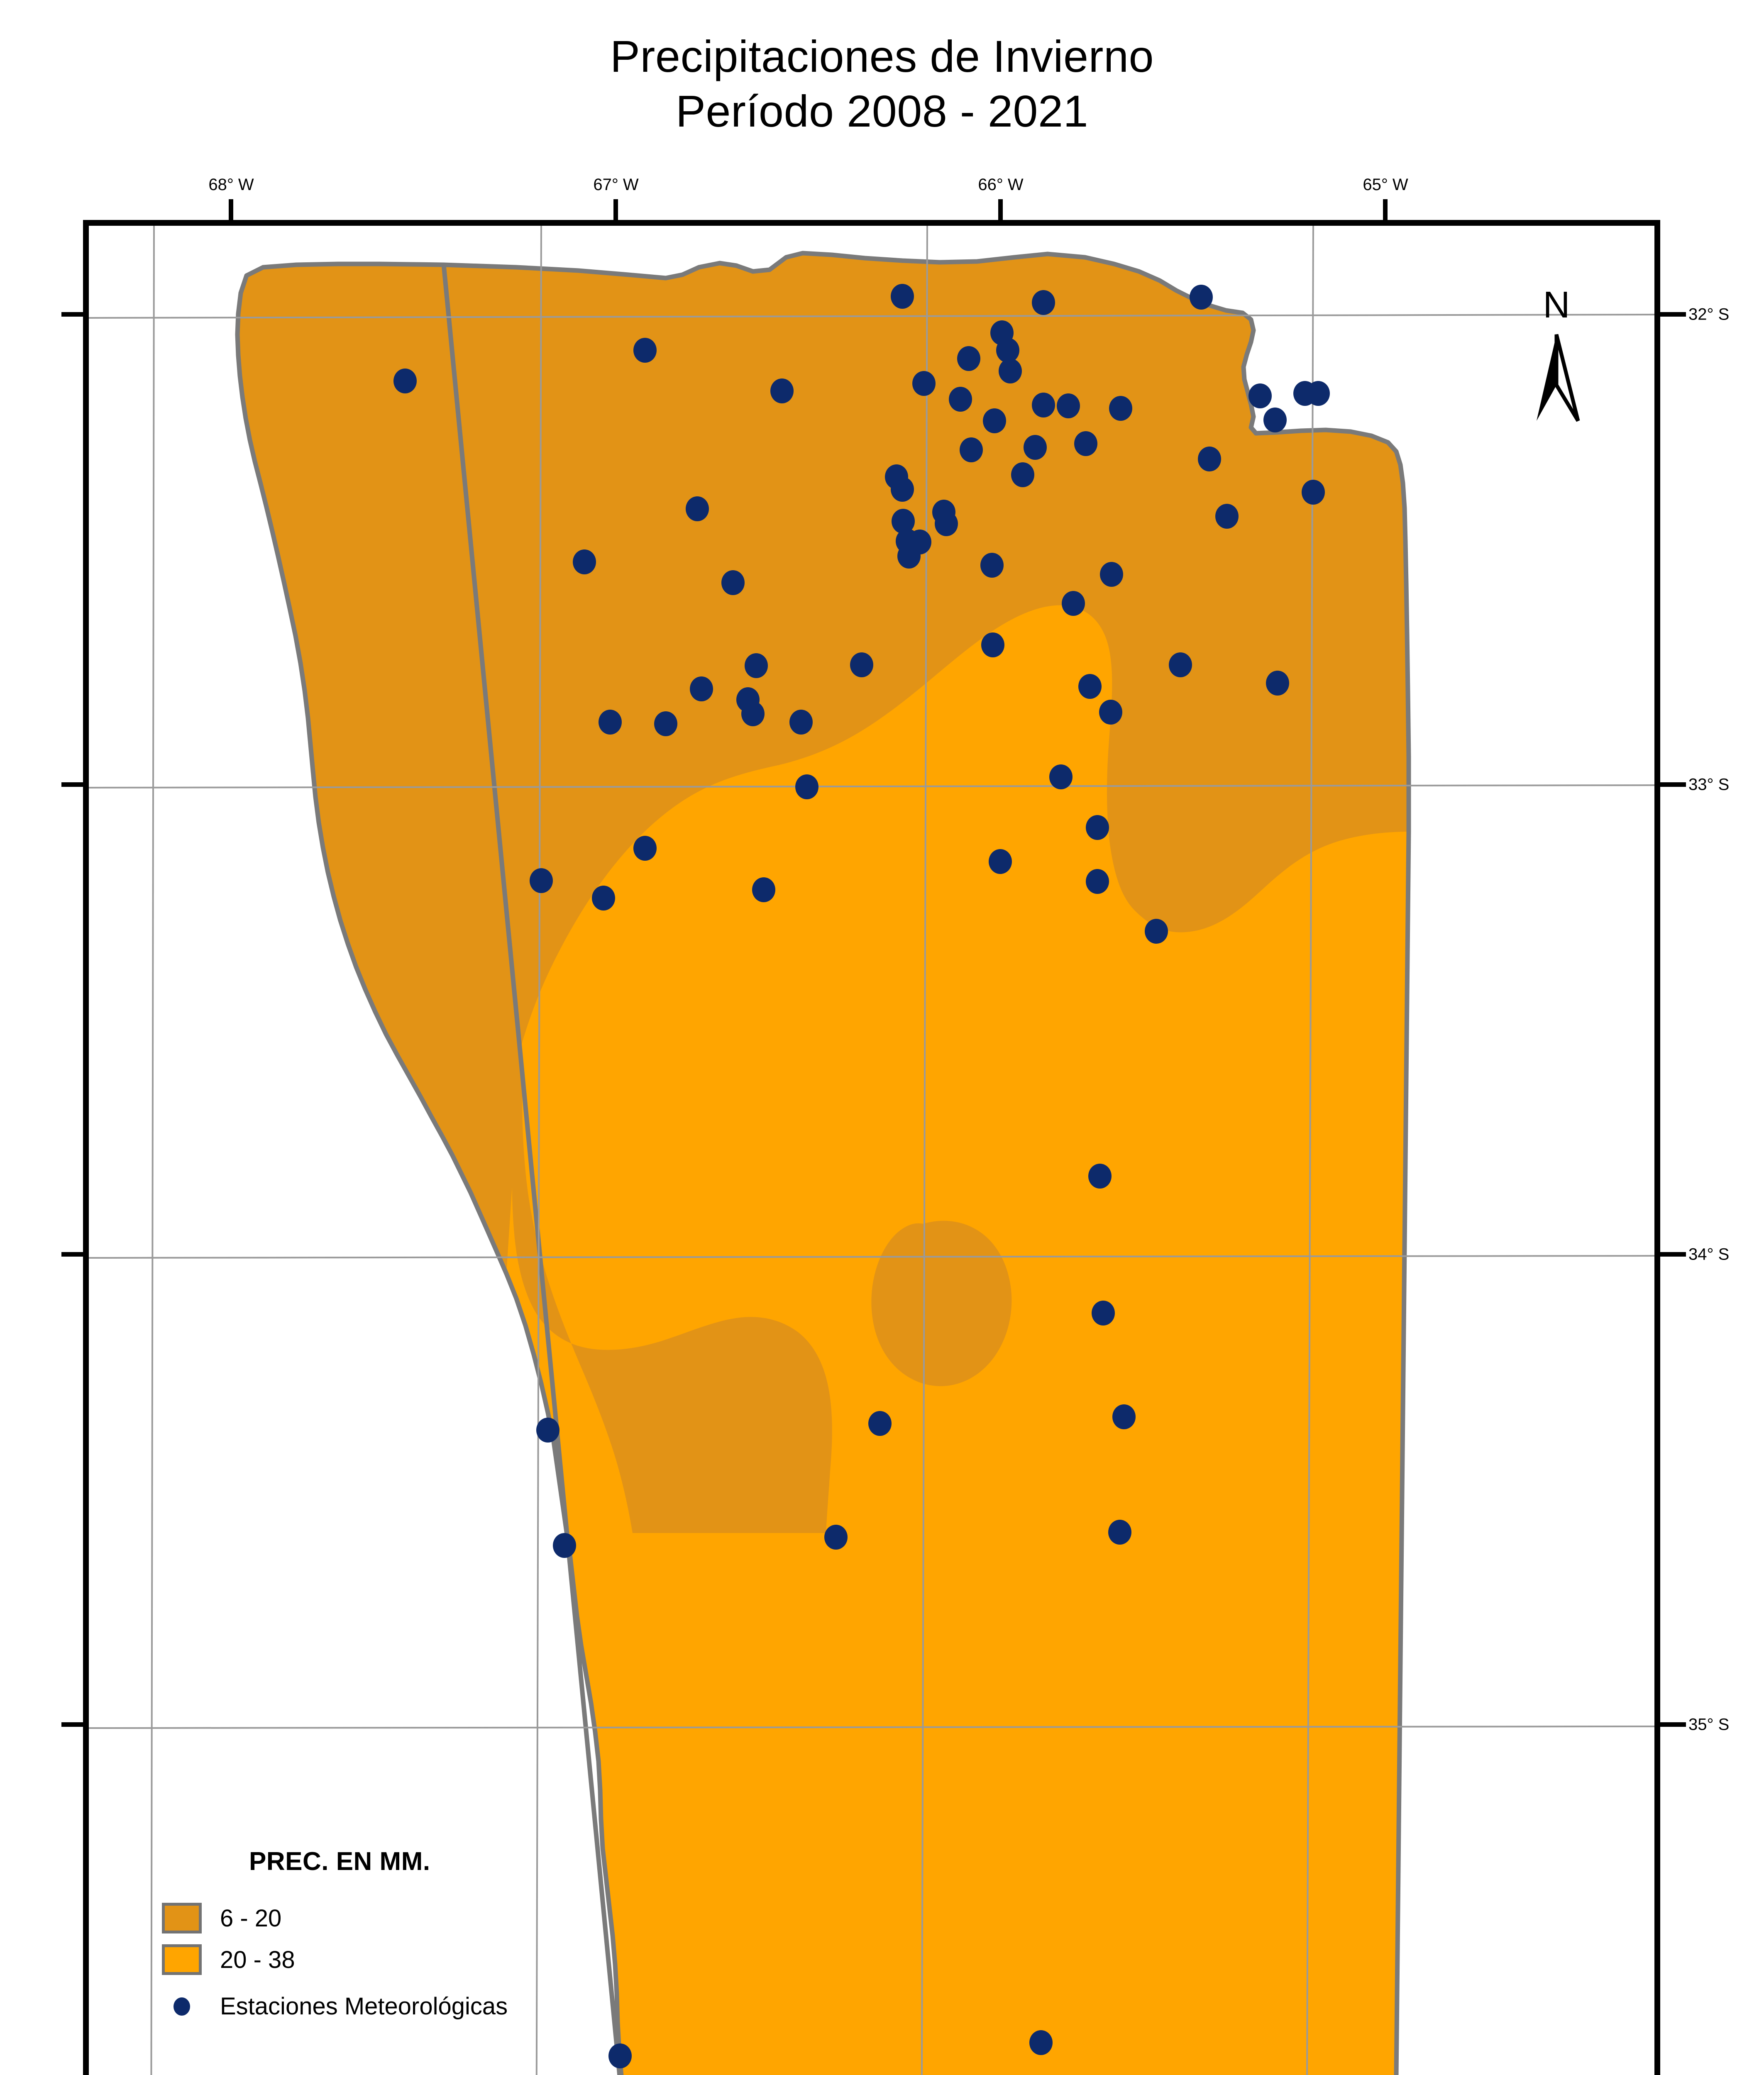 The image size is (1764, 2075). What do you see at coordinates (1001, 185) in the screenshot?
I see `tick-label-lon: 66° W` at bounding box center [1001, 185].